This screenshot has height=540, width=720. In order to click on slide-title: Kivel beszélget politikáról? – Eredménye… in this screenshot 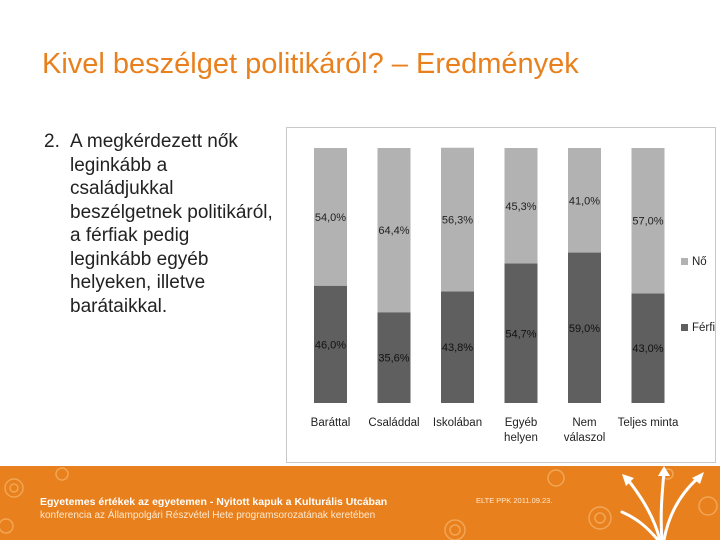, I will do `click(310, 64)`.